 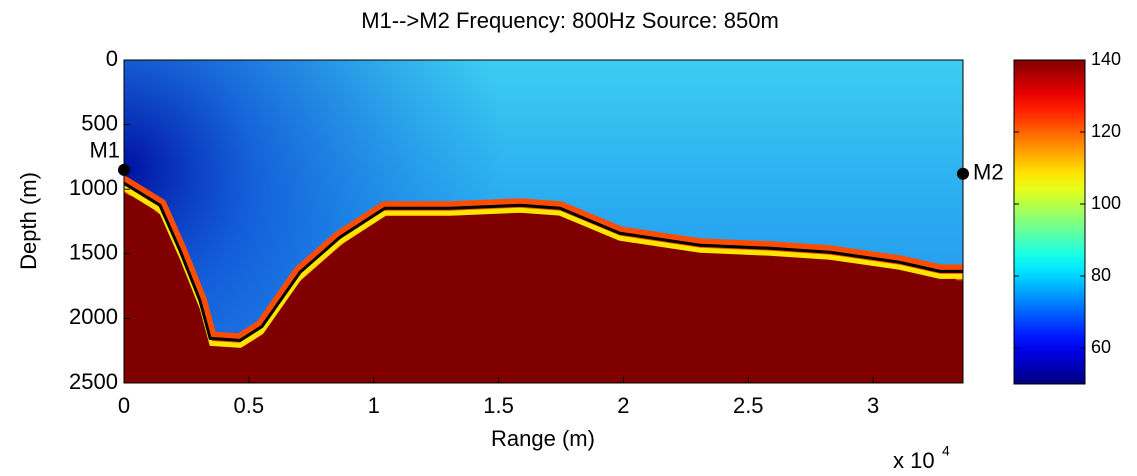 What do you see at coordinates (543, 438) in the screenshot?
I see `x-axis-label: Range (m)` at bounding box center [543, 438].